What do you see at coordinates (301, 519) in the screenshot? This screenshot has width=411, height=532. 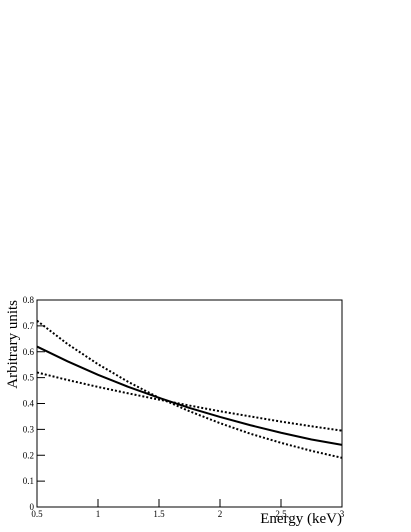 I see `x-axis-title: Energy (keV)` at bounding box center [301, 519].